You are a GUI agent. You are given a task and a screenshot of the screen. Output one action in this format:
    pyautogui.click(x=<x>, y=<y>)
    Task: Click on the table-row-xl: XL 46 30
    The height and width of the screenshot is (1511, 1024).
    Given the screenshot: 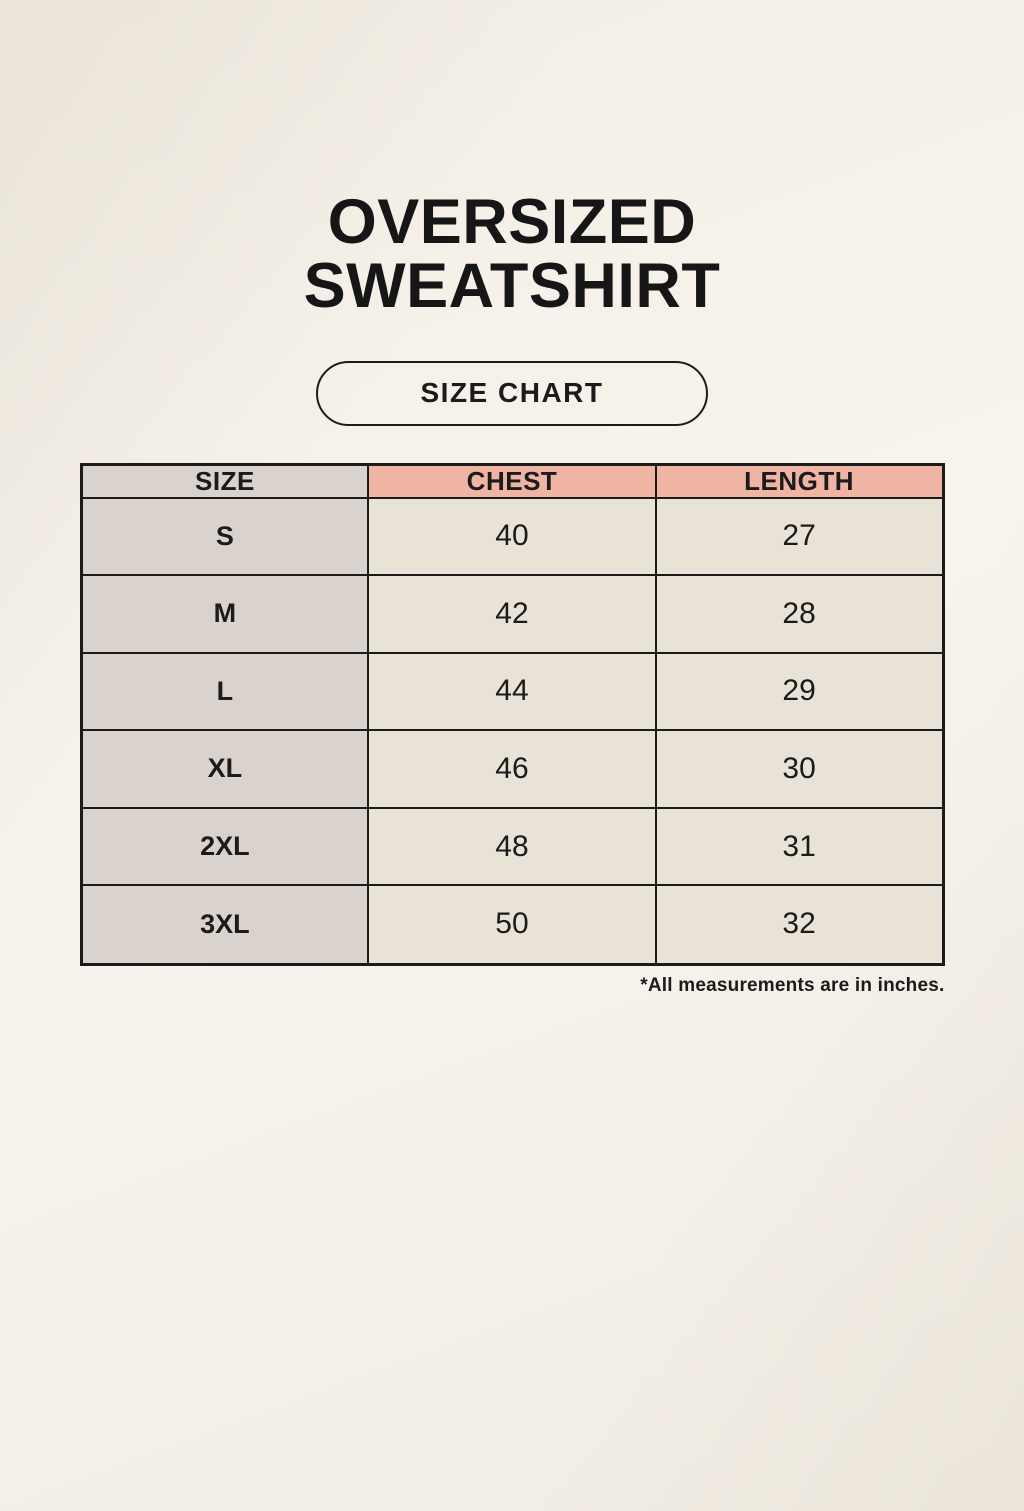 What is the action you would take?
    pyautogui.click(x=512, y=769)
    